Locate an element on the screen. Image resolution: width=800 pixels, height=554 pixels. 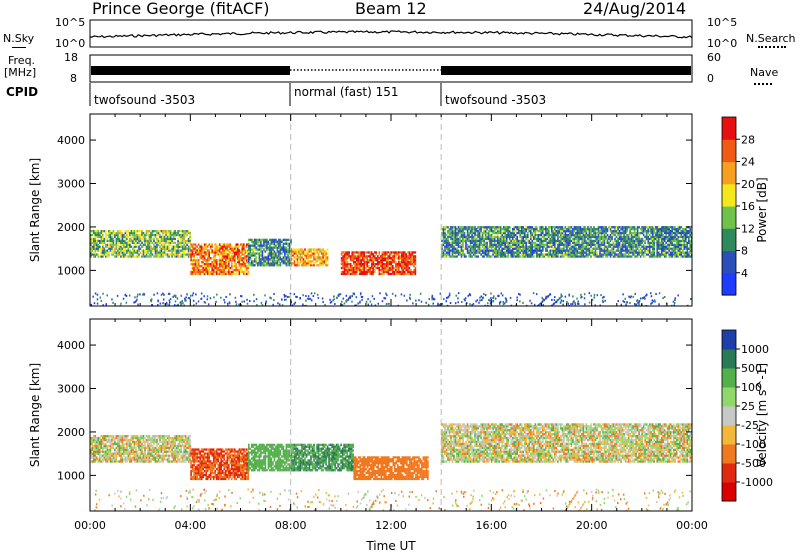
velocity-colorbar-tick-label-7: -1000 is located at coordinates (757, 482).